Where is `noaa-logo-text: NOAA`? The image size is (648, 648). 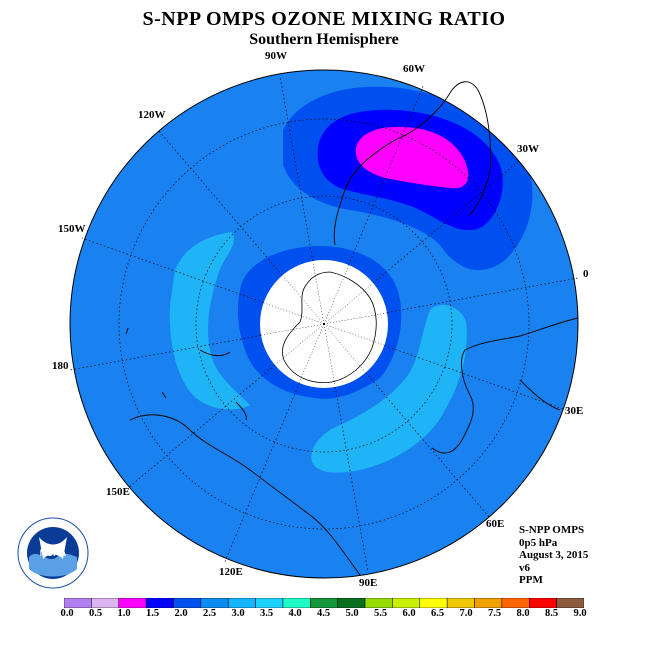
noaa-logo-text: NOAA is located at coordinates (53, 553).